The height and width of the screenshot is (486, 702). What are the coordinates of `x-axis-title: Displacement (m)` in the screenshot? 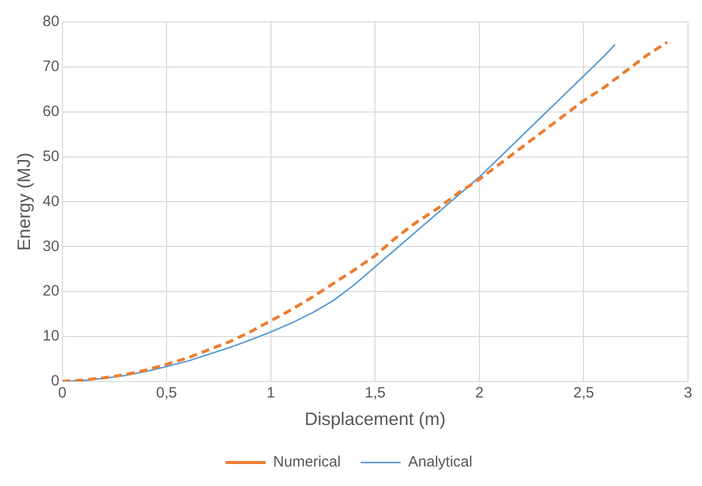 It's located at (375, 419).